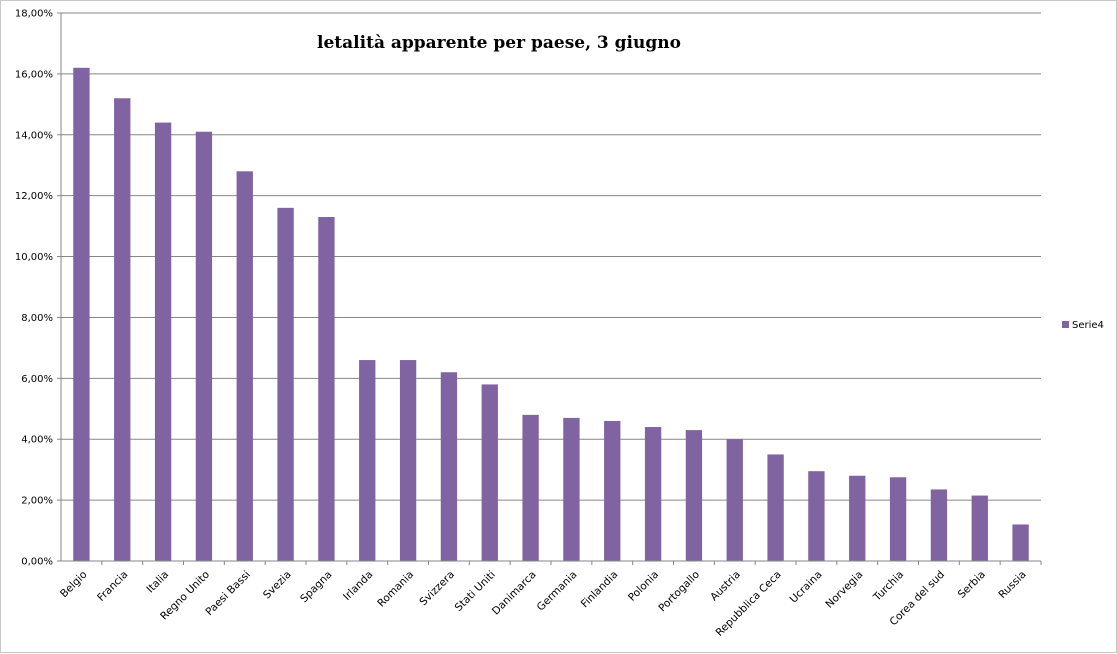  What do you see at coordinates (395, 589) in the screenshot?
I see `x-tick-label: Romania` at bounding box center [395, 589].